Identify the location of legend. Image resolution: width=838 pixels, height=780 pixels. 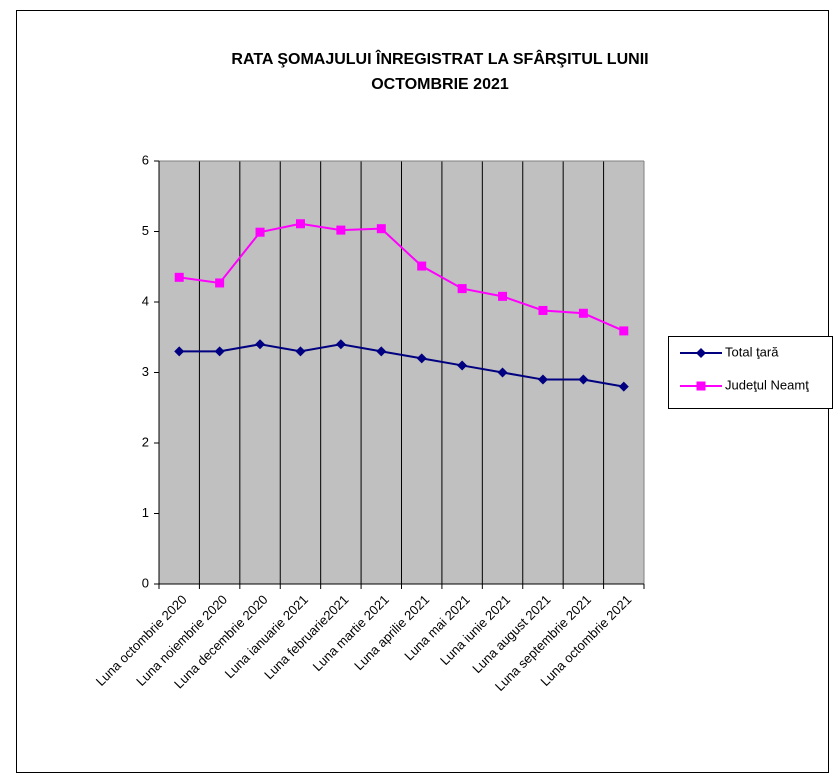
(750, 372).